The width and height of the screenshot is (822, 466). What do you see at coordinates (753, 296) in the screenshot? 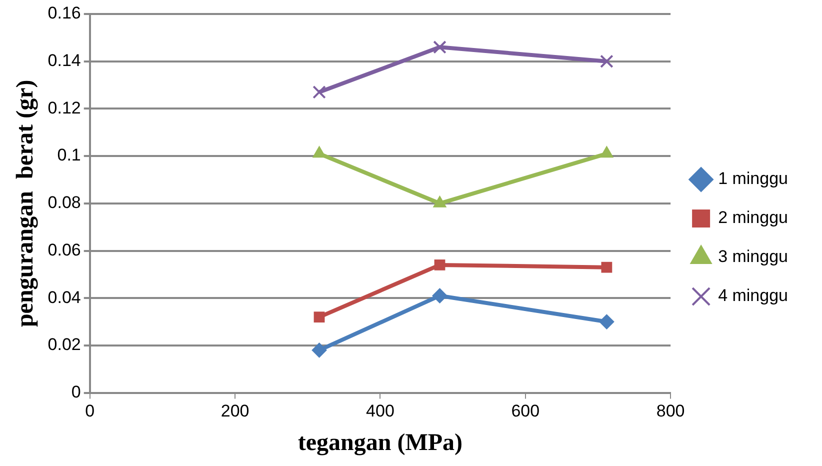
I see `legend-label: 4 minggu` at bounding box center [753, 296].